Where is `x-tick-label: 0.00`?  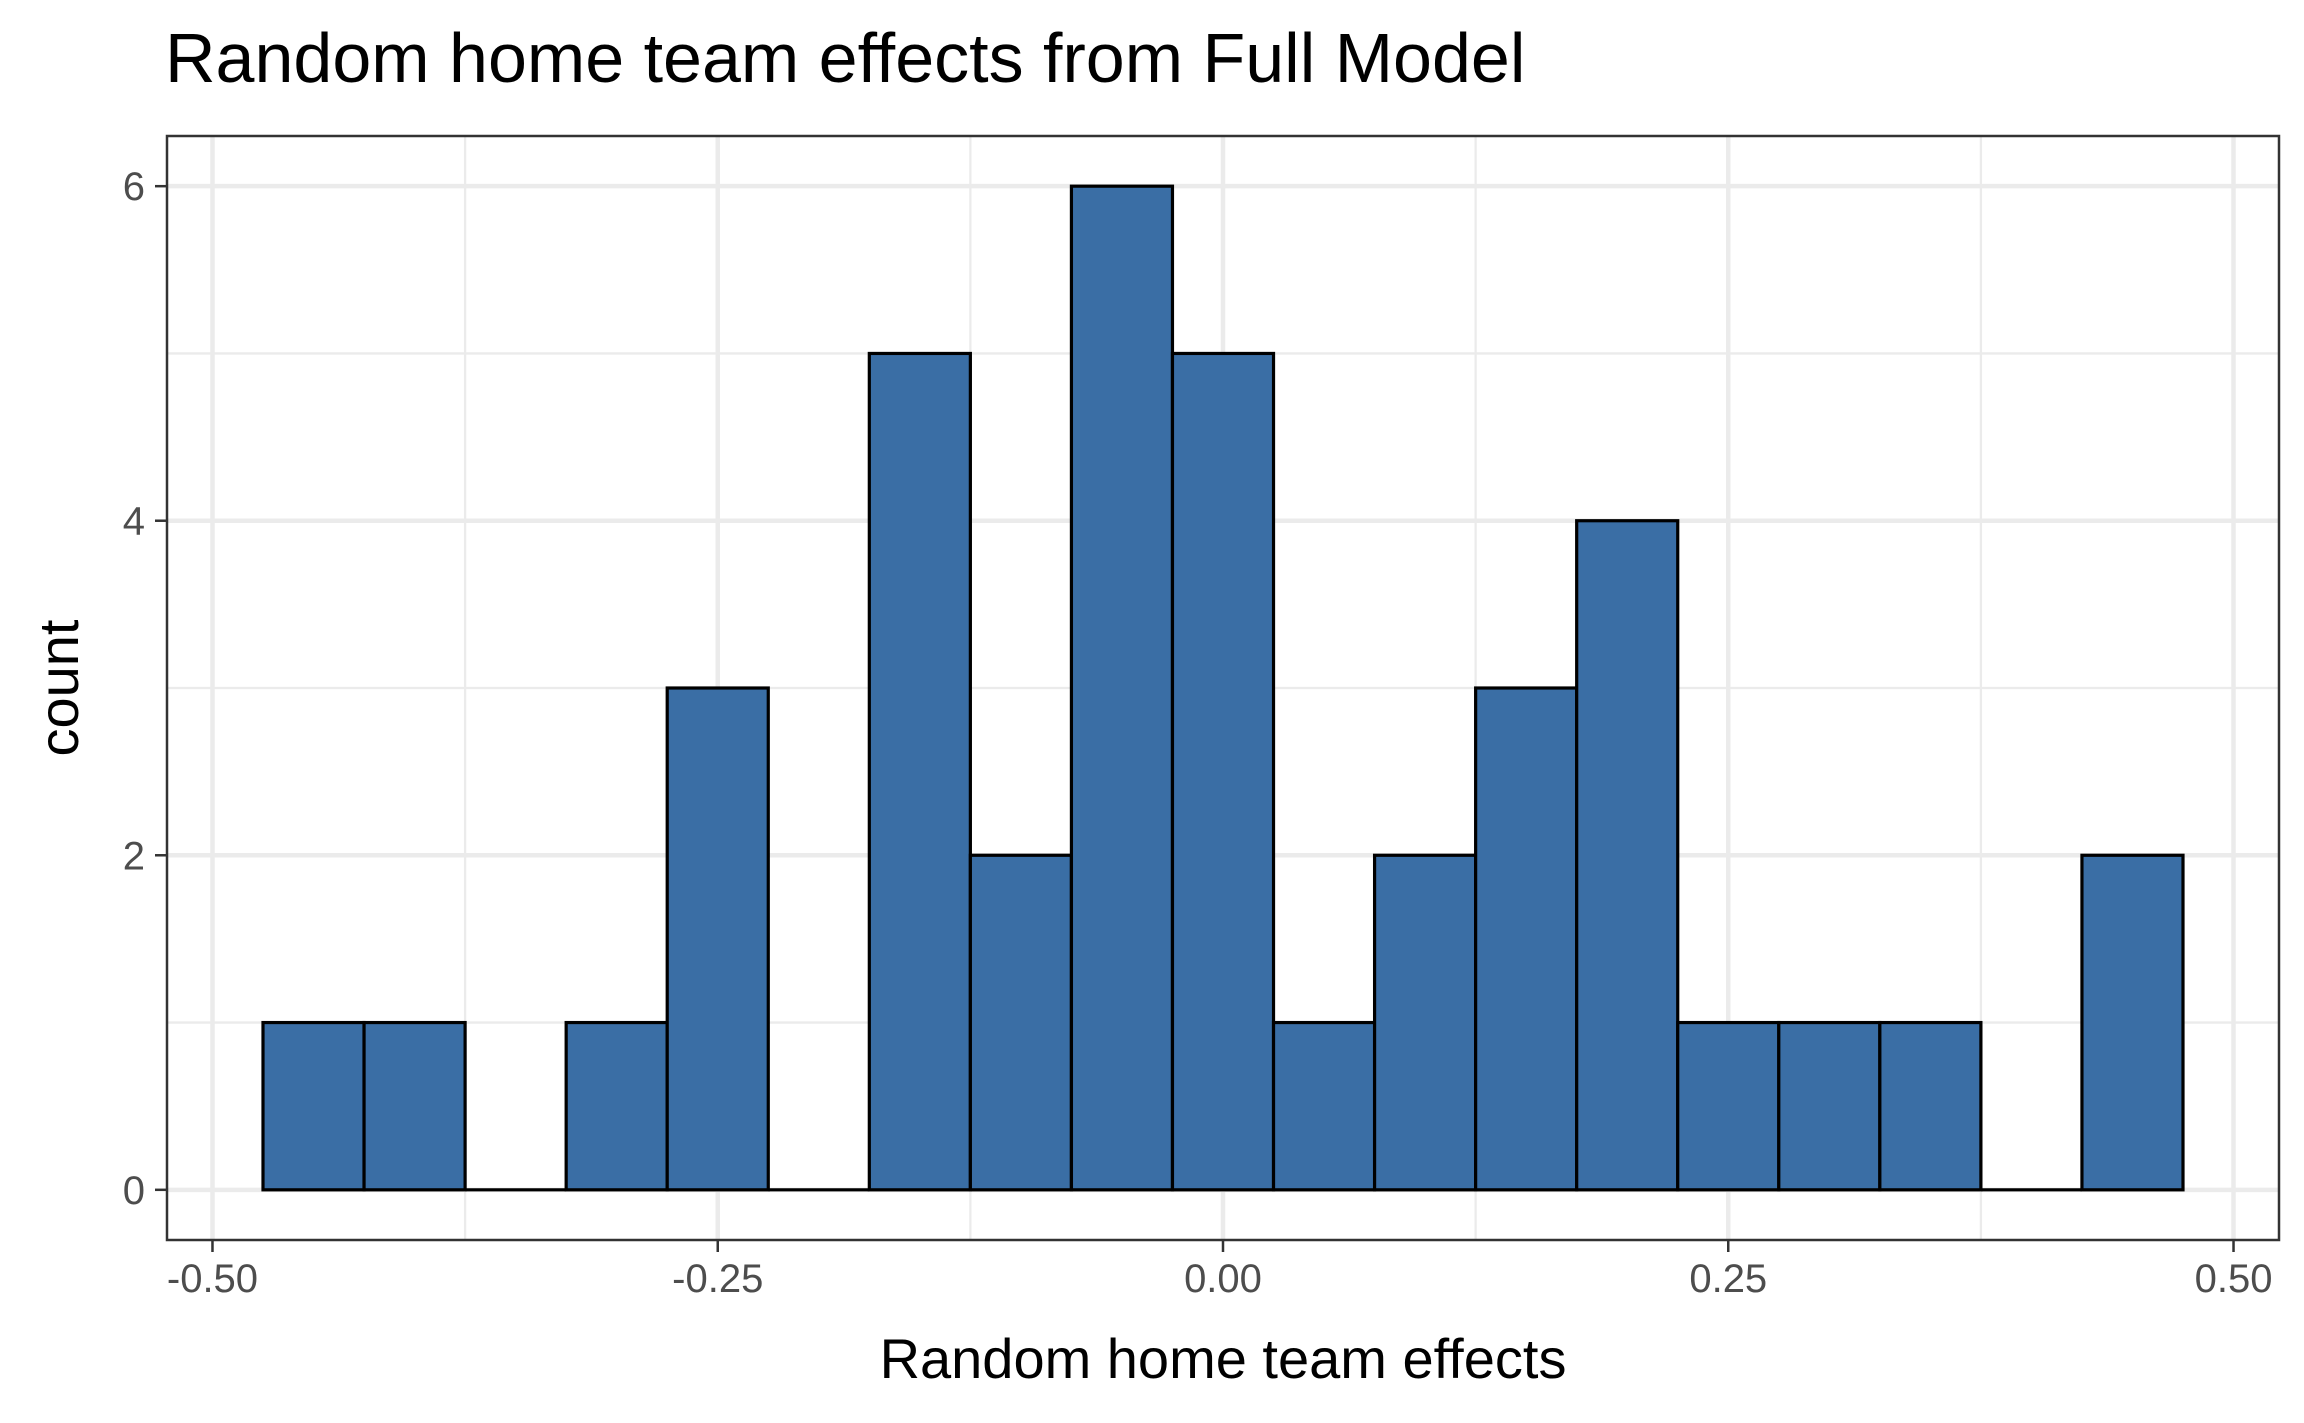
x-tick-label: 0.00 is located at coordinates (1223, 1279).